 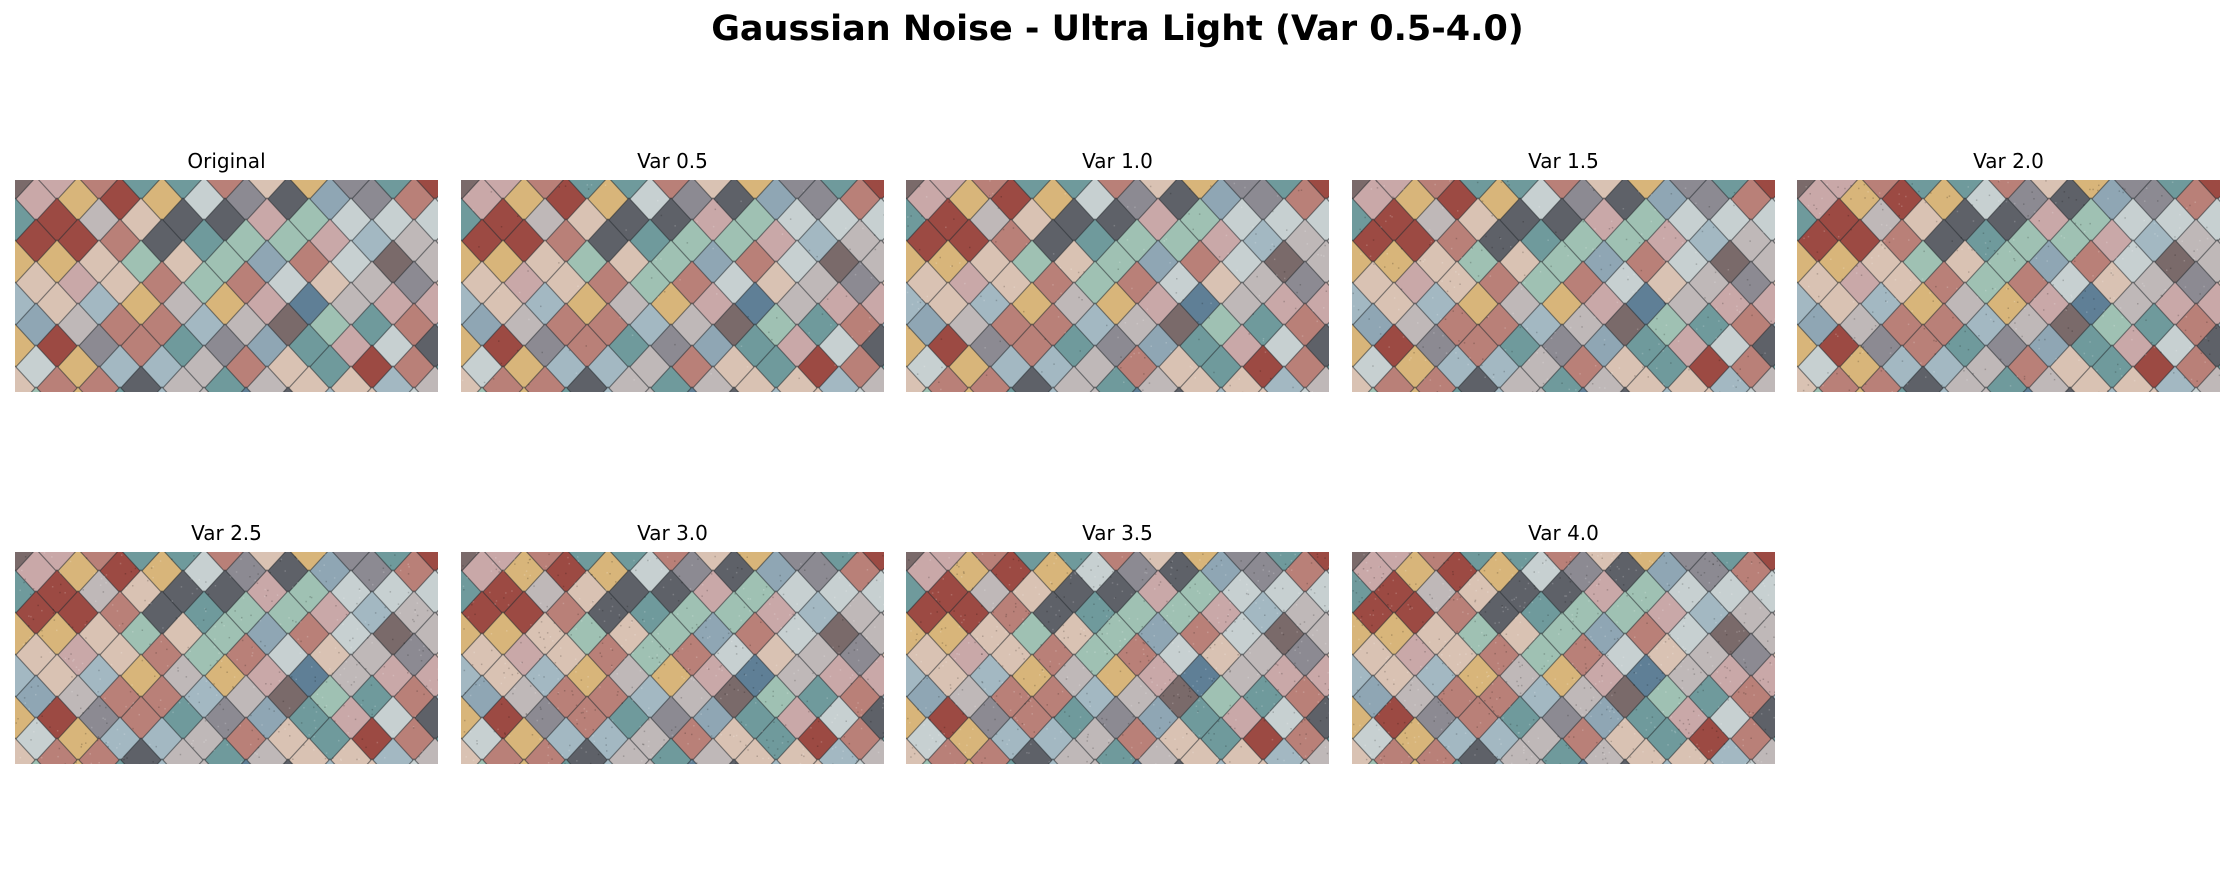 What do you see at coordinates (1117, 533) in the screenshot?
I see `panel-title: Var 3.5` at bounding box center [1117, 533].